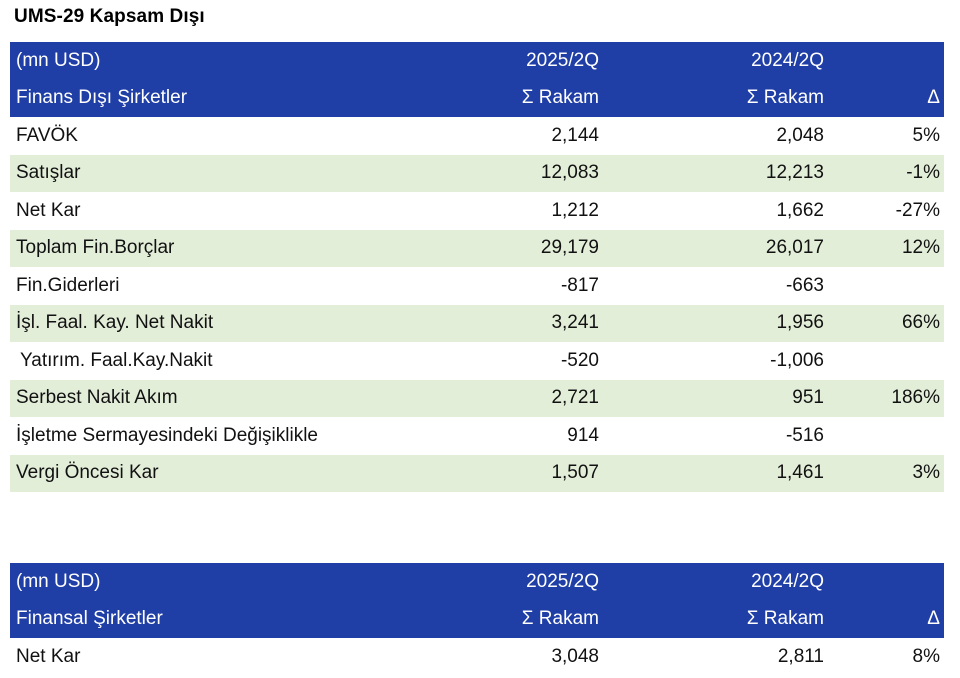 Image resolution: width=960 pixels, height=678 pixels. I want to click on table-row: Toplam Fin.Borçlar 29,179 26,017 12%, so click(477, 248).